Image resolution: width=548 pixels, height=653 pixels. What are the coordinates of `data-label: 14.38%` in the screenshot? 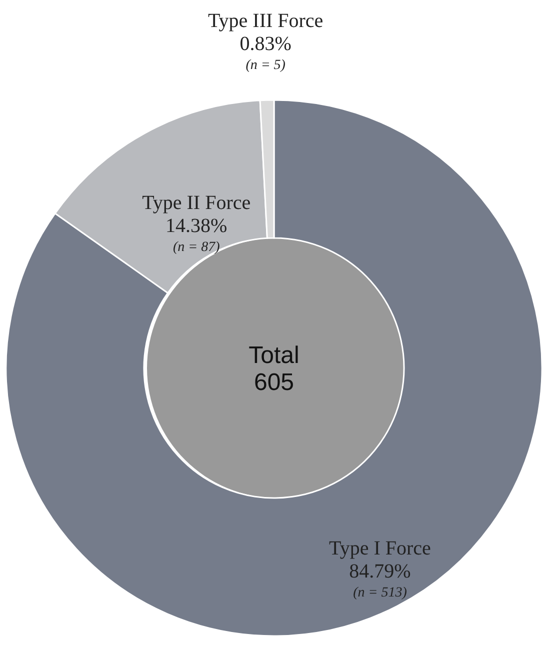 It's located at (197, 226).